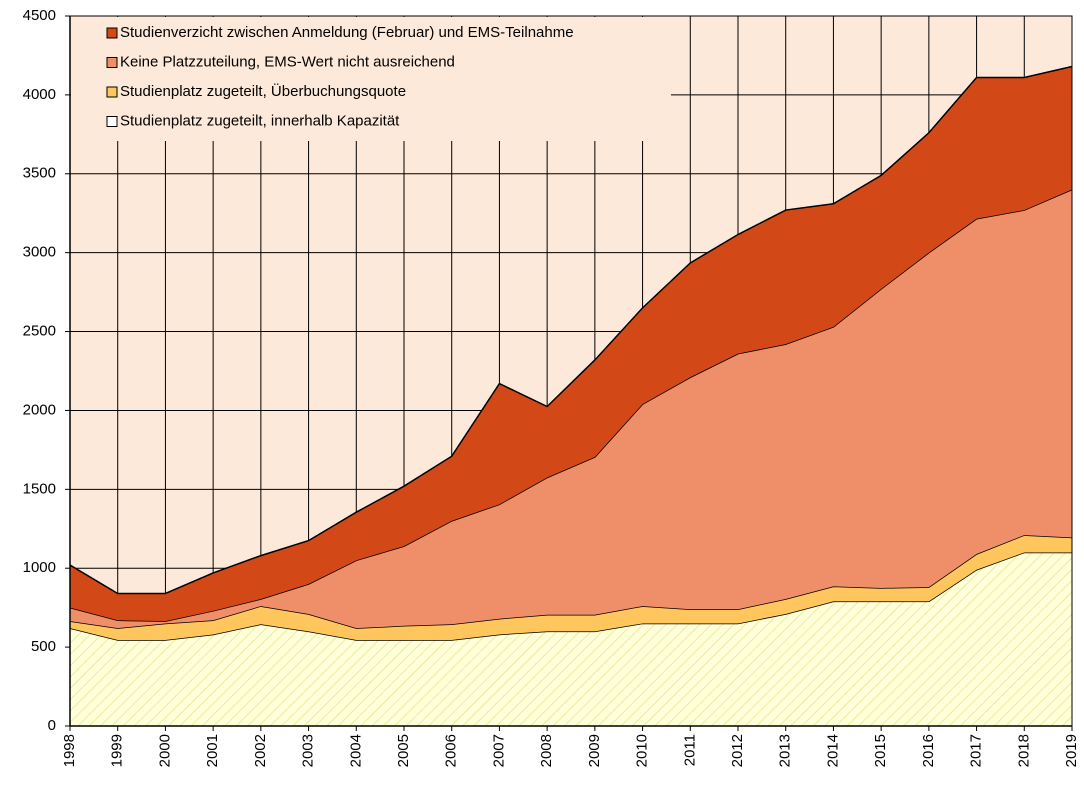  Describe the element at coordinates (832, 750) in the screenshot. I see `x-tick-label: 2014` at that location.